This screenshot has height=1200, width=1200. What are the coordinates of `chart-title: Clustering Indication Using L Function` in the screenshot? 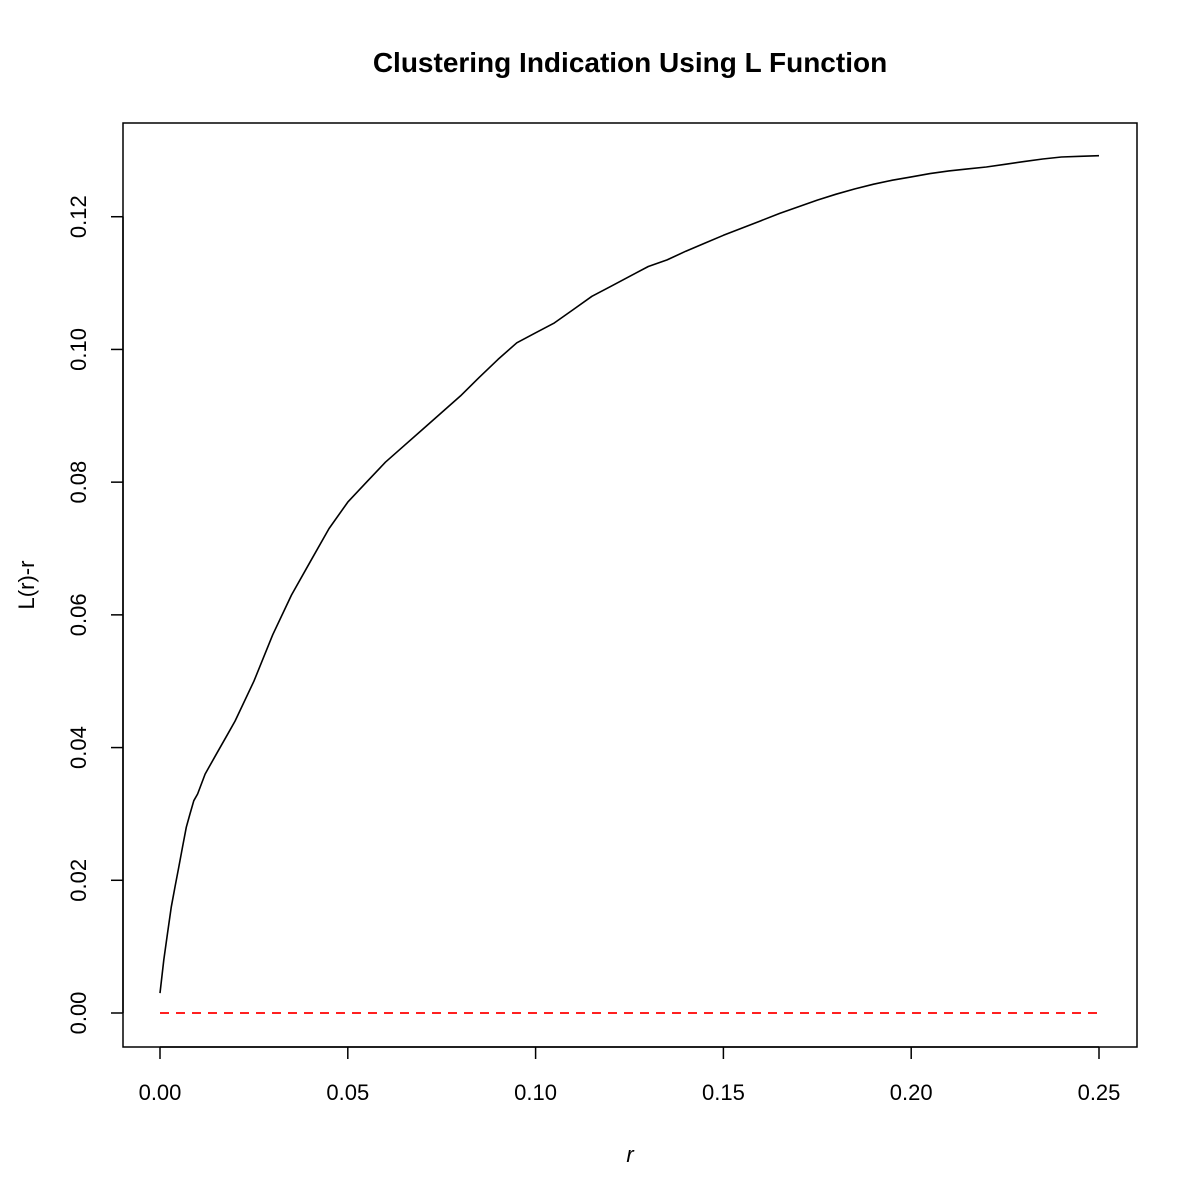 It's located at (630, 62).